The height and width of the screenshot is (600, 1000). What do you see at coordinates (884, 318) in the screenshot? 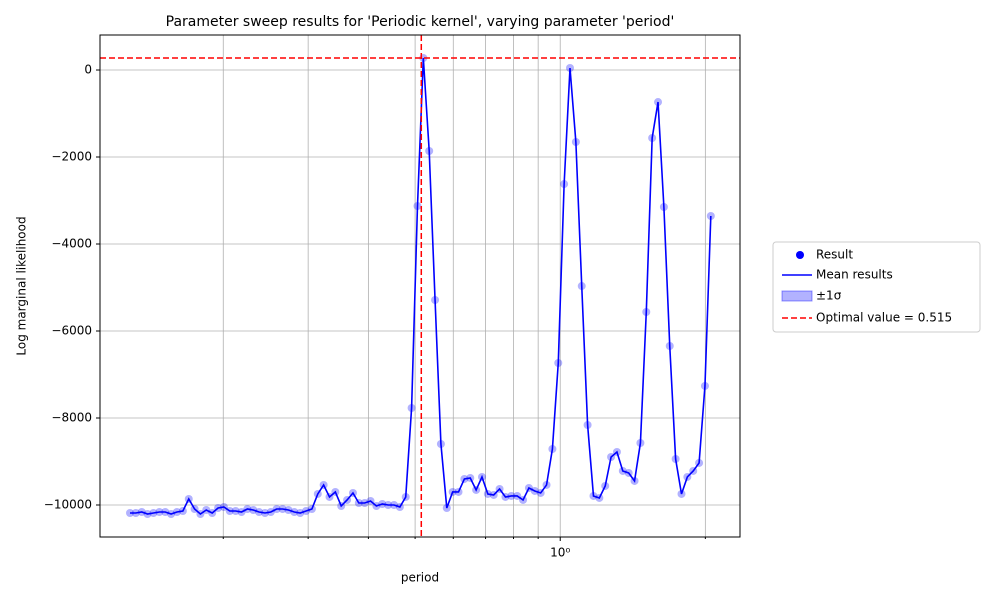
I see `legend-label: Optimal value = 0.515` at bounding box center [884, 318].